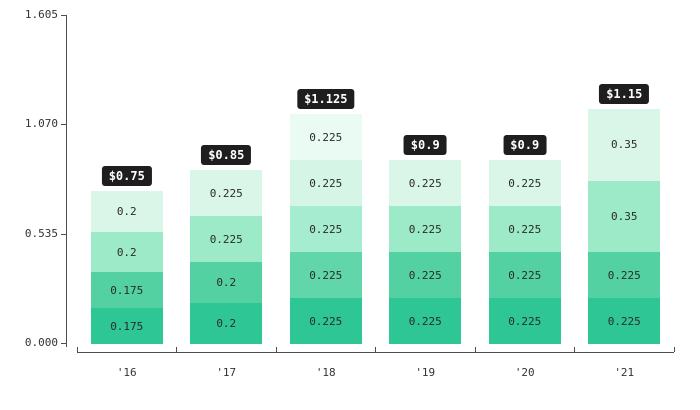 Image resolution: width=700 pixels, height=410 pixels. I want to click on y-tick-label: 0.535, so click(41, 233).